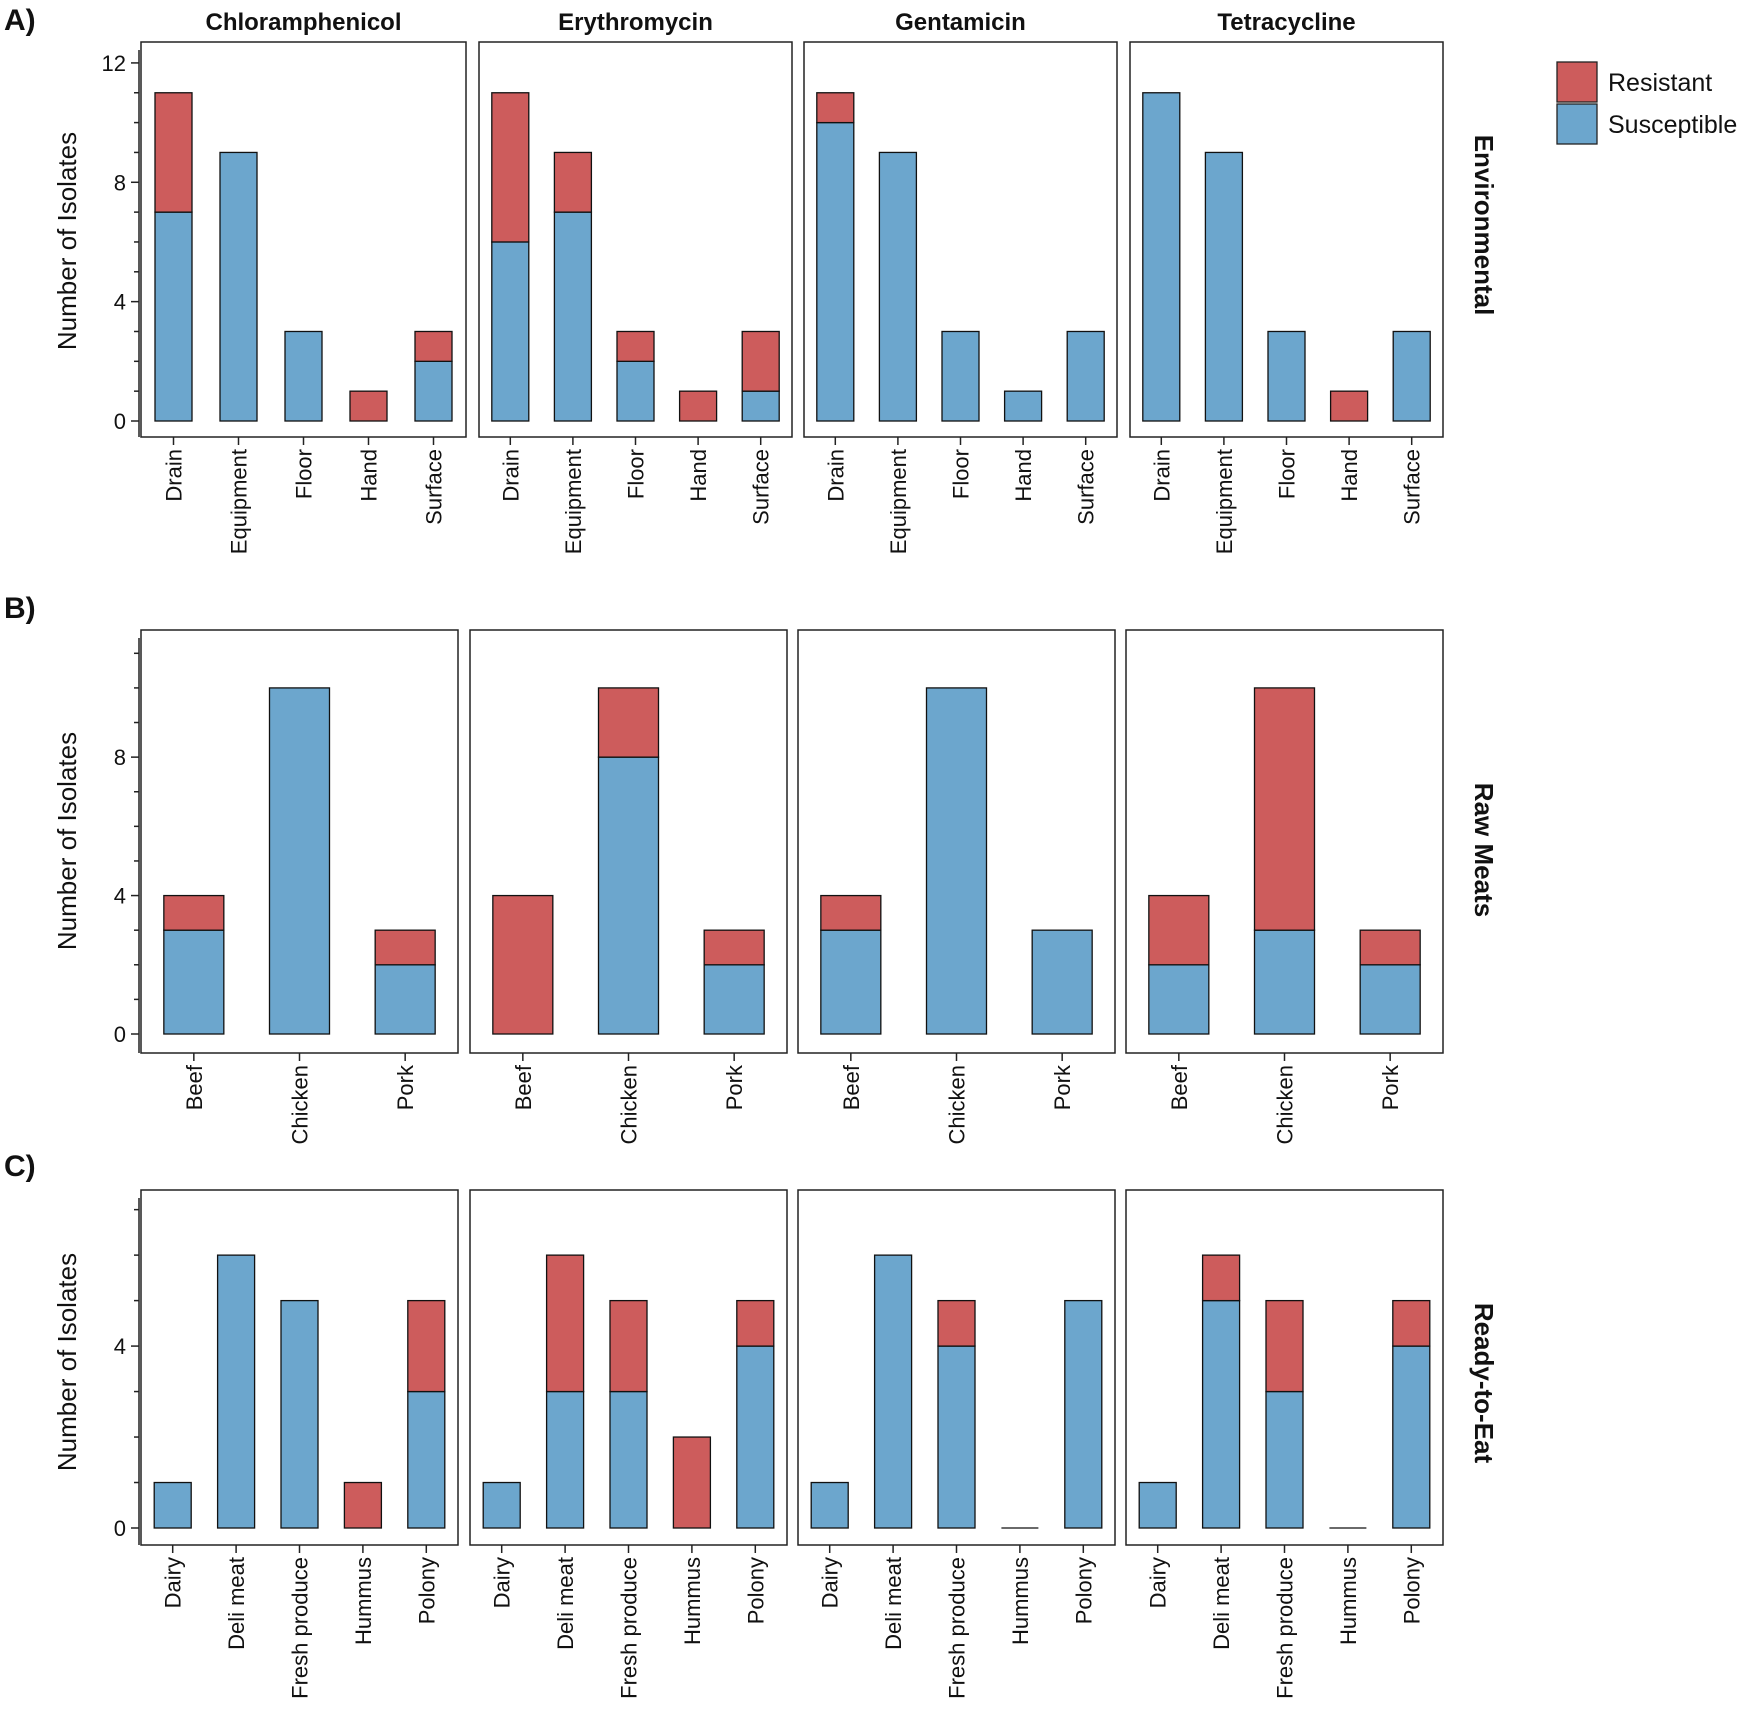 This screenshot has height=1717, width=1753. I want to click on x-tick-label: Pork, so click(1062, 1087).